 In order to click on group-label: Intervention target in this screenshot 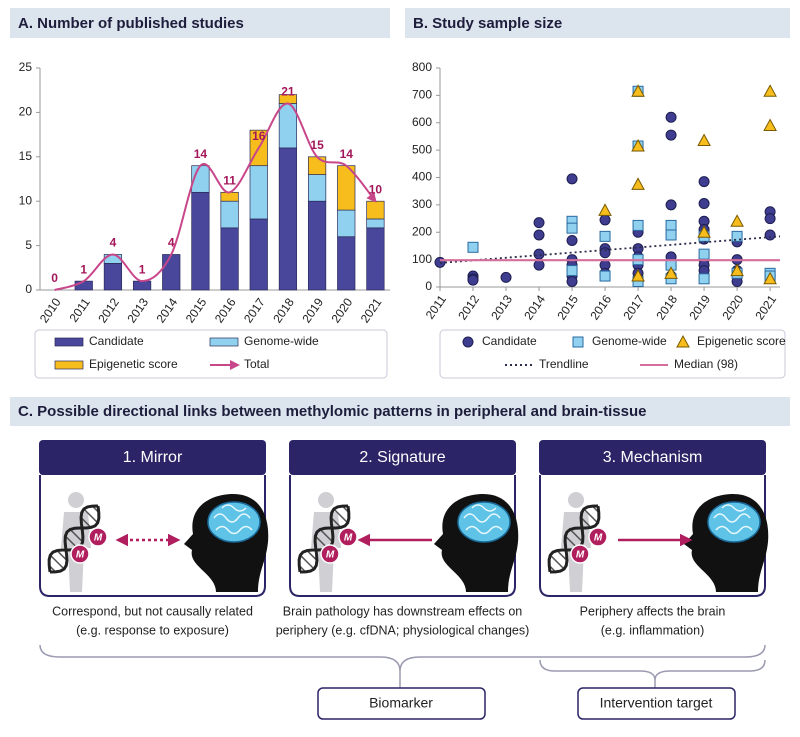, I will do `click(656, 703)`.